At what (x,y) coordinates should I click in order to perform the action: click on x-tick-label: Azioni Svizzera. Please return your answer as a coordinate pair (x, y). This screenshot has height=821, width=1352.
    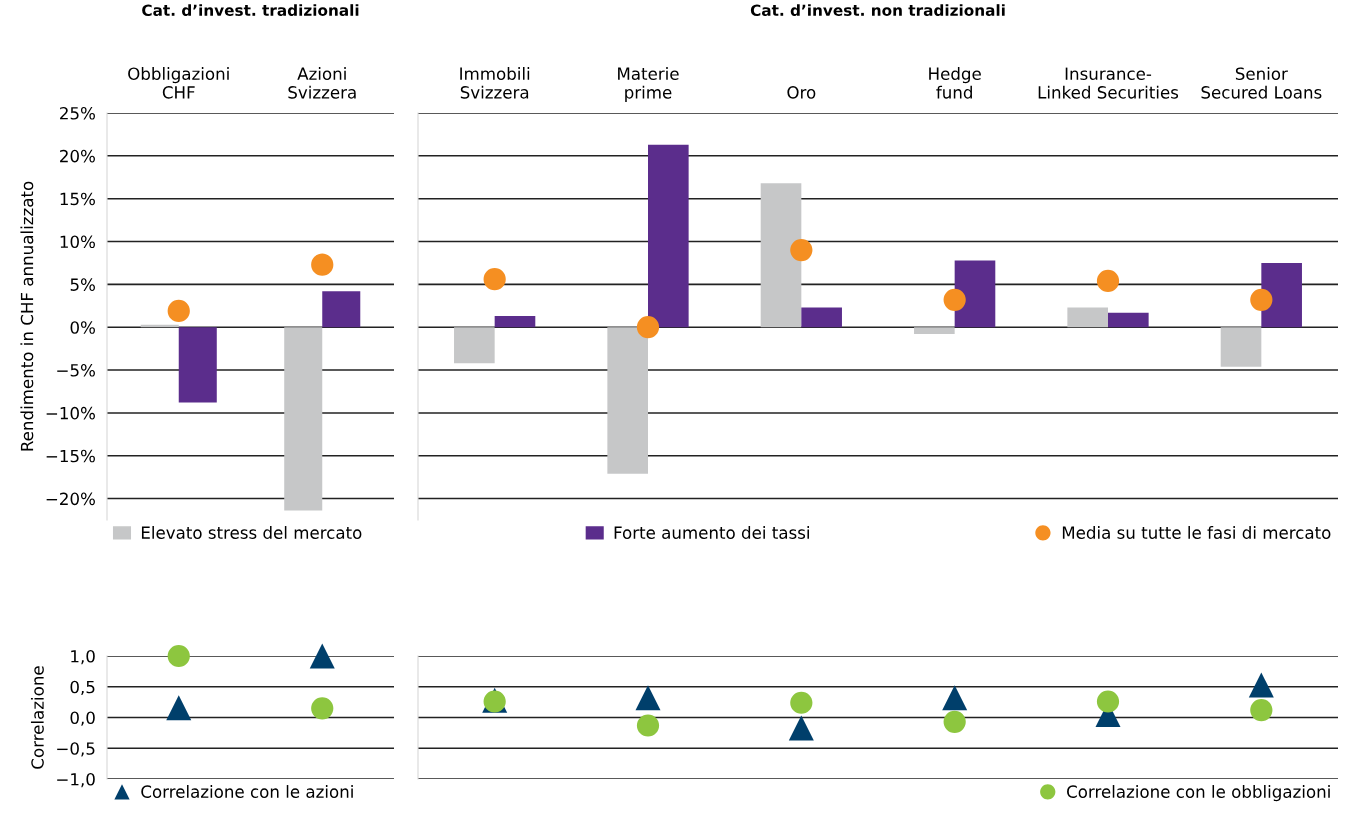
    Looking at the image, I should click on (322, 83).